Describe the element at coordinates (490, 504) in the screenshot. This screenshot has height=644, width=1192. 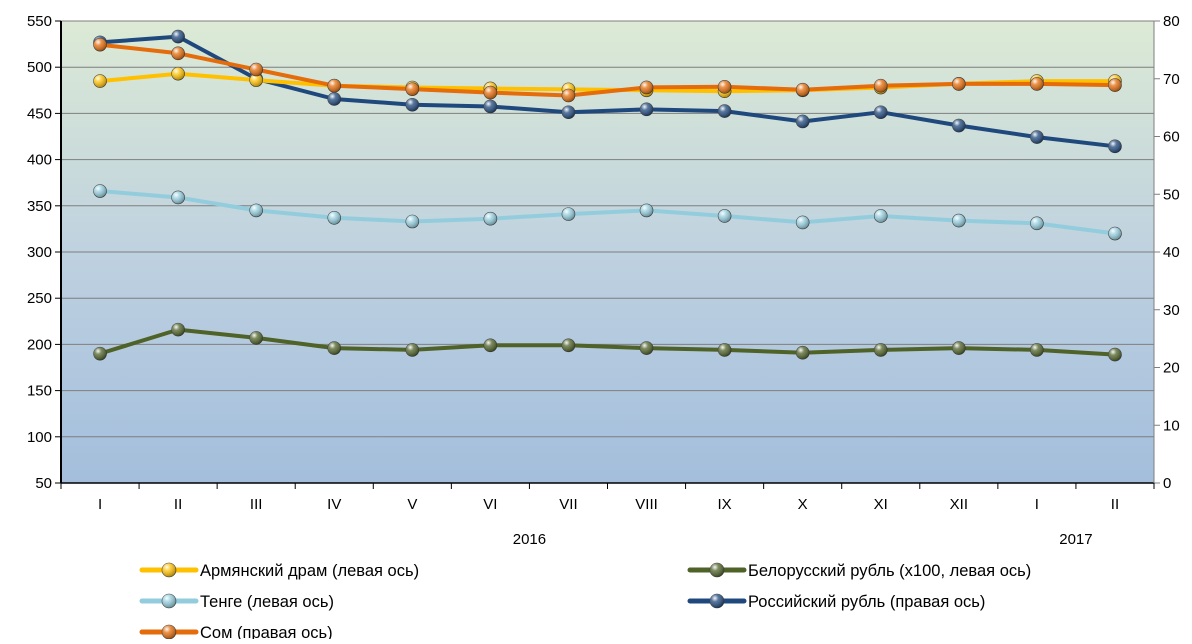
I see `x-tick-label: VI` at that location.